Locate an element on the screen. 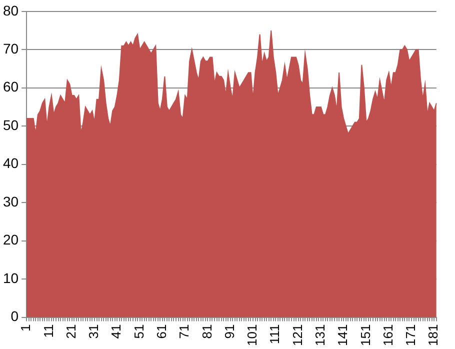  y-tick-label: 80 is located at coordinates (10, 10).